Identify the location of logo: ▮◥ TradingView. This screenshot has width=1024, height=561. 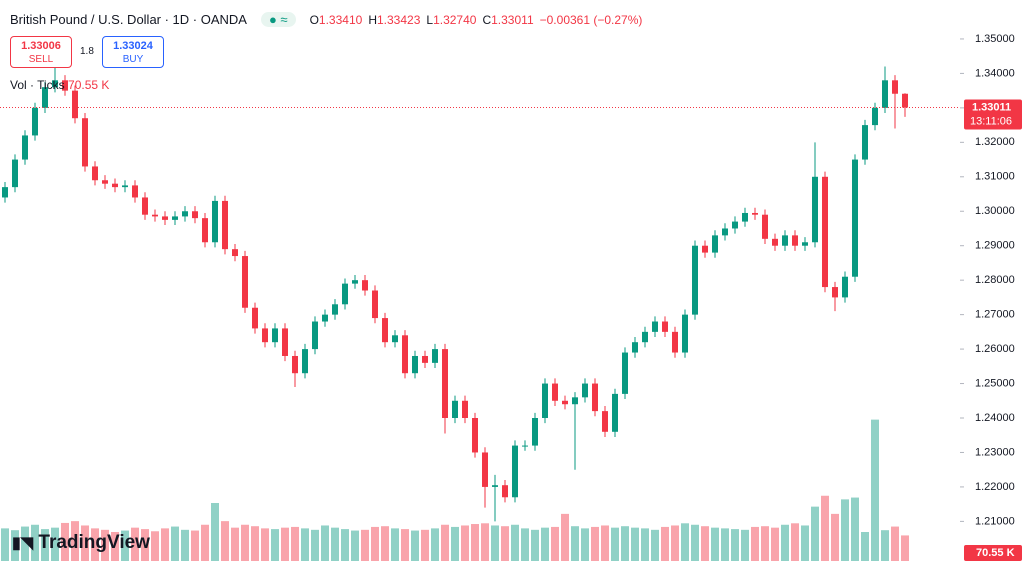
(81, 542).